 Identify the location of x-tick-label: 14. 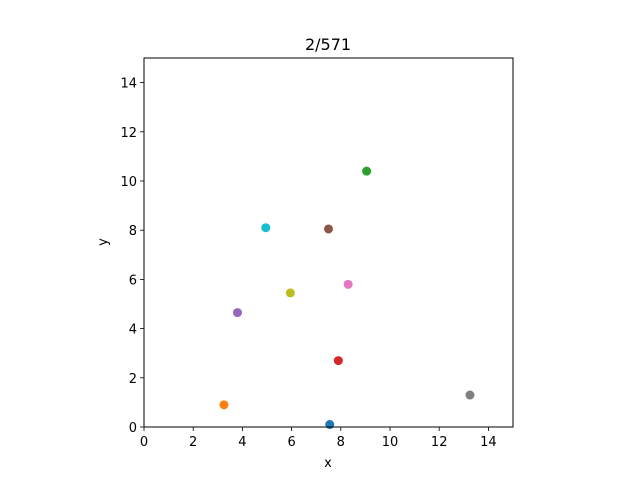
(488, 442).